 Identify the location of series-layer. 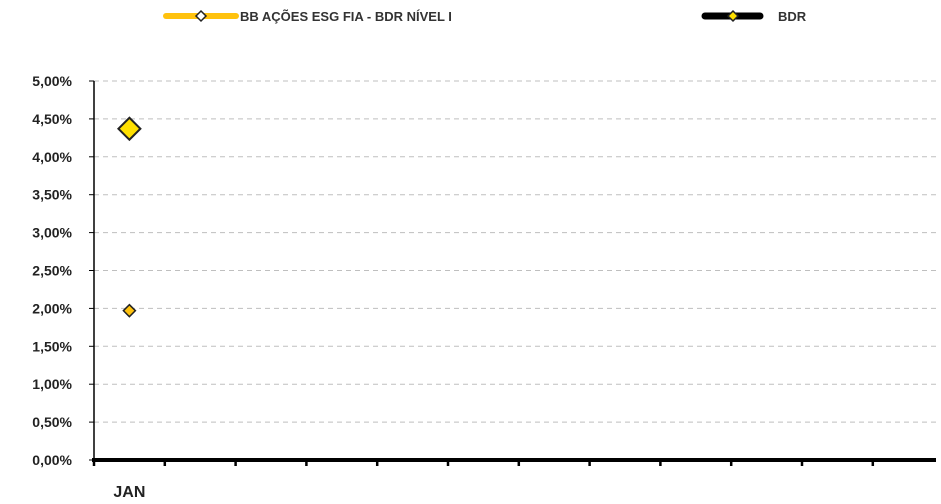
(129, 217).